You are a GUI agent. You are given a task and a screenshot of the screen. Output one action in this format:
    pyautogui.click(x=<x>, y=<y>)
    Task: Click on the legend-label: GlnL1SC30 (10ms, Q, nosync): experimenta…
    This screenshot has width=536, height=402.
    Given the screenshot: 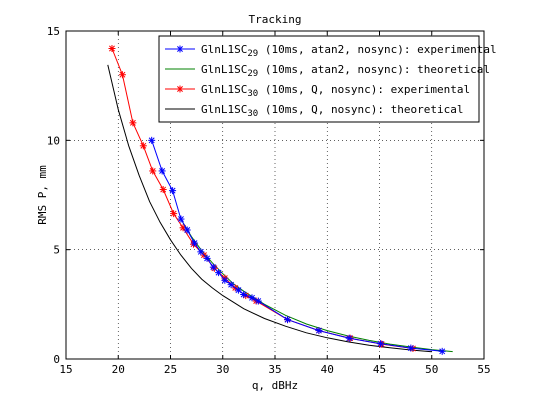 What is the action you would take?
    pyautogui.click(x=335, y=91)
    